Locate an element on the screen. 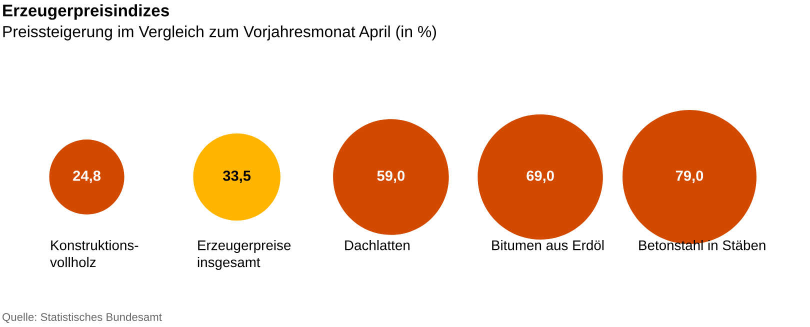 The width and height of the screenshot is (810, 327). source-note: Quelle: Statistisches Bundesamt is located at coordinates (82, 317).